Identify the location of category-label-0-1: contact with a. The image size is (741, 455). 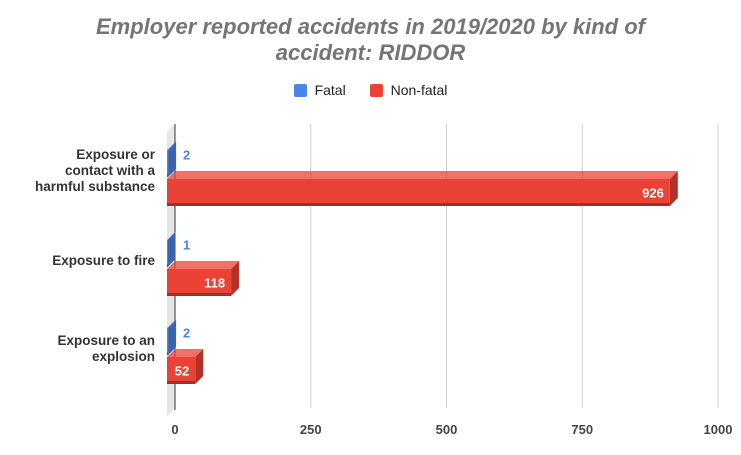
(110, 170).